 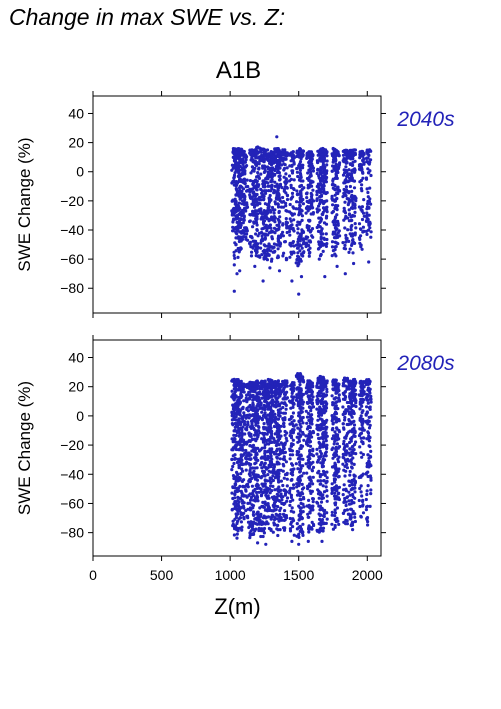 What do you see at coordinates (298, 575) in the screenshot?
I see `x-tick-label: 1500` at bounding box center [298, 575].